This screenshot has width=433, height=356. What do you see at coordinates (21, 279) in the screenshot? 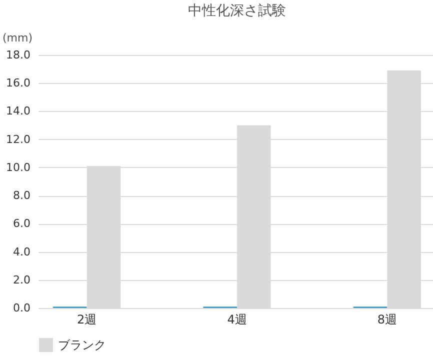
I see `y-tick-label: 2.0` at bounding box center [21, 279].